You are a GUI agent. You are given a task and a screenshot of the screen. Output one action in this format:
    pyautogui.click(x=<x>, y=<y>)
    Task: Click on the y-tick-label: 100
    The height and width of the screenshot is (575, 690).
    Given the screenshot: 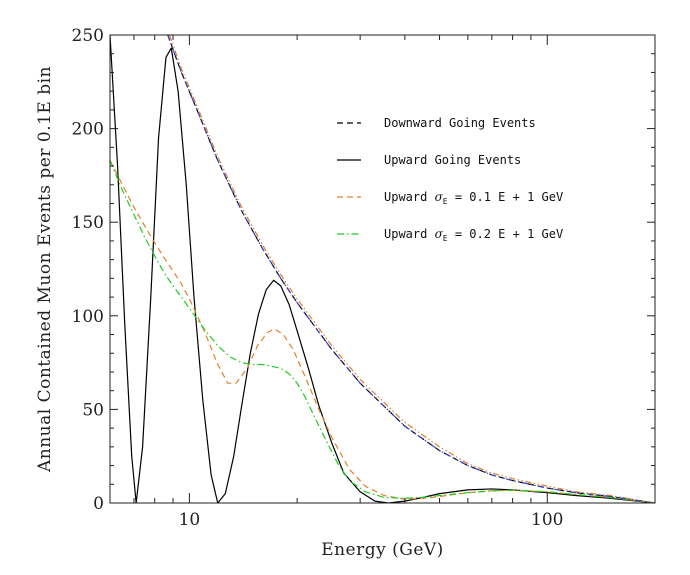 What is the action you would take?
    pyautogui.click(x=88, y=317)
    